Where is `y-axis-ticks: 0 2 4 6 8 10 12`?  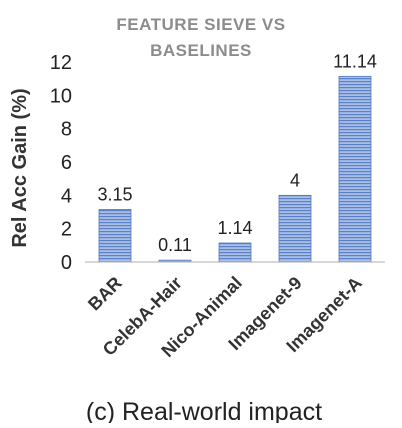 y-axis-ticks: 0 2 4 6 8 10 12 is located at coordinates (61, 163).